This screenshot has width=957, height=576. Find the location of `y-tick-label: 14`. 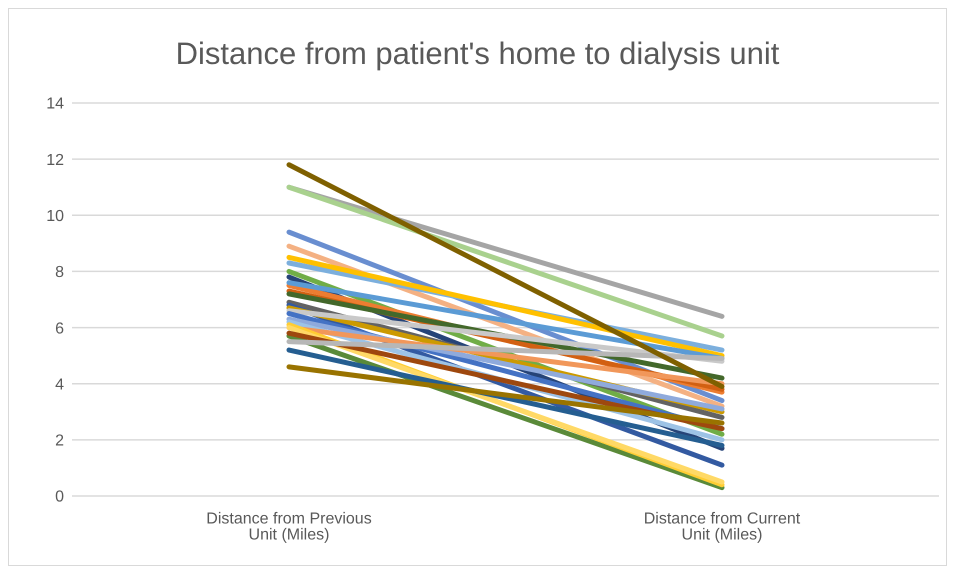

y-tick-label: 14 is located at coordinates (55, 104).